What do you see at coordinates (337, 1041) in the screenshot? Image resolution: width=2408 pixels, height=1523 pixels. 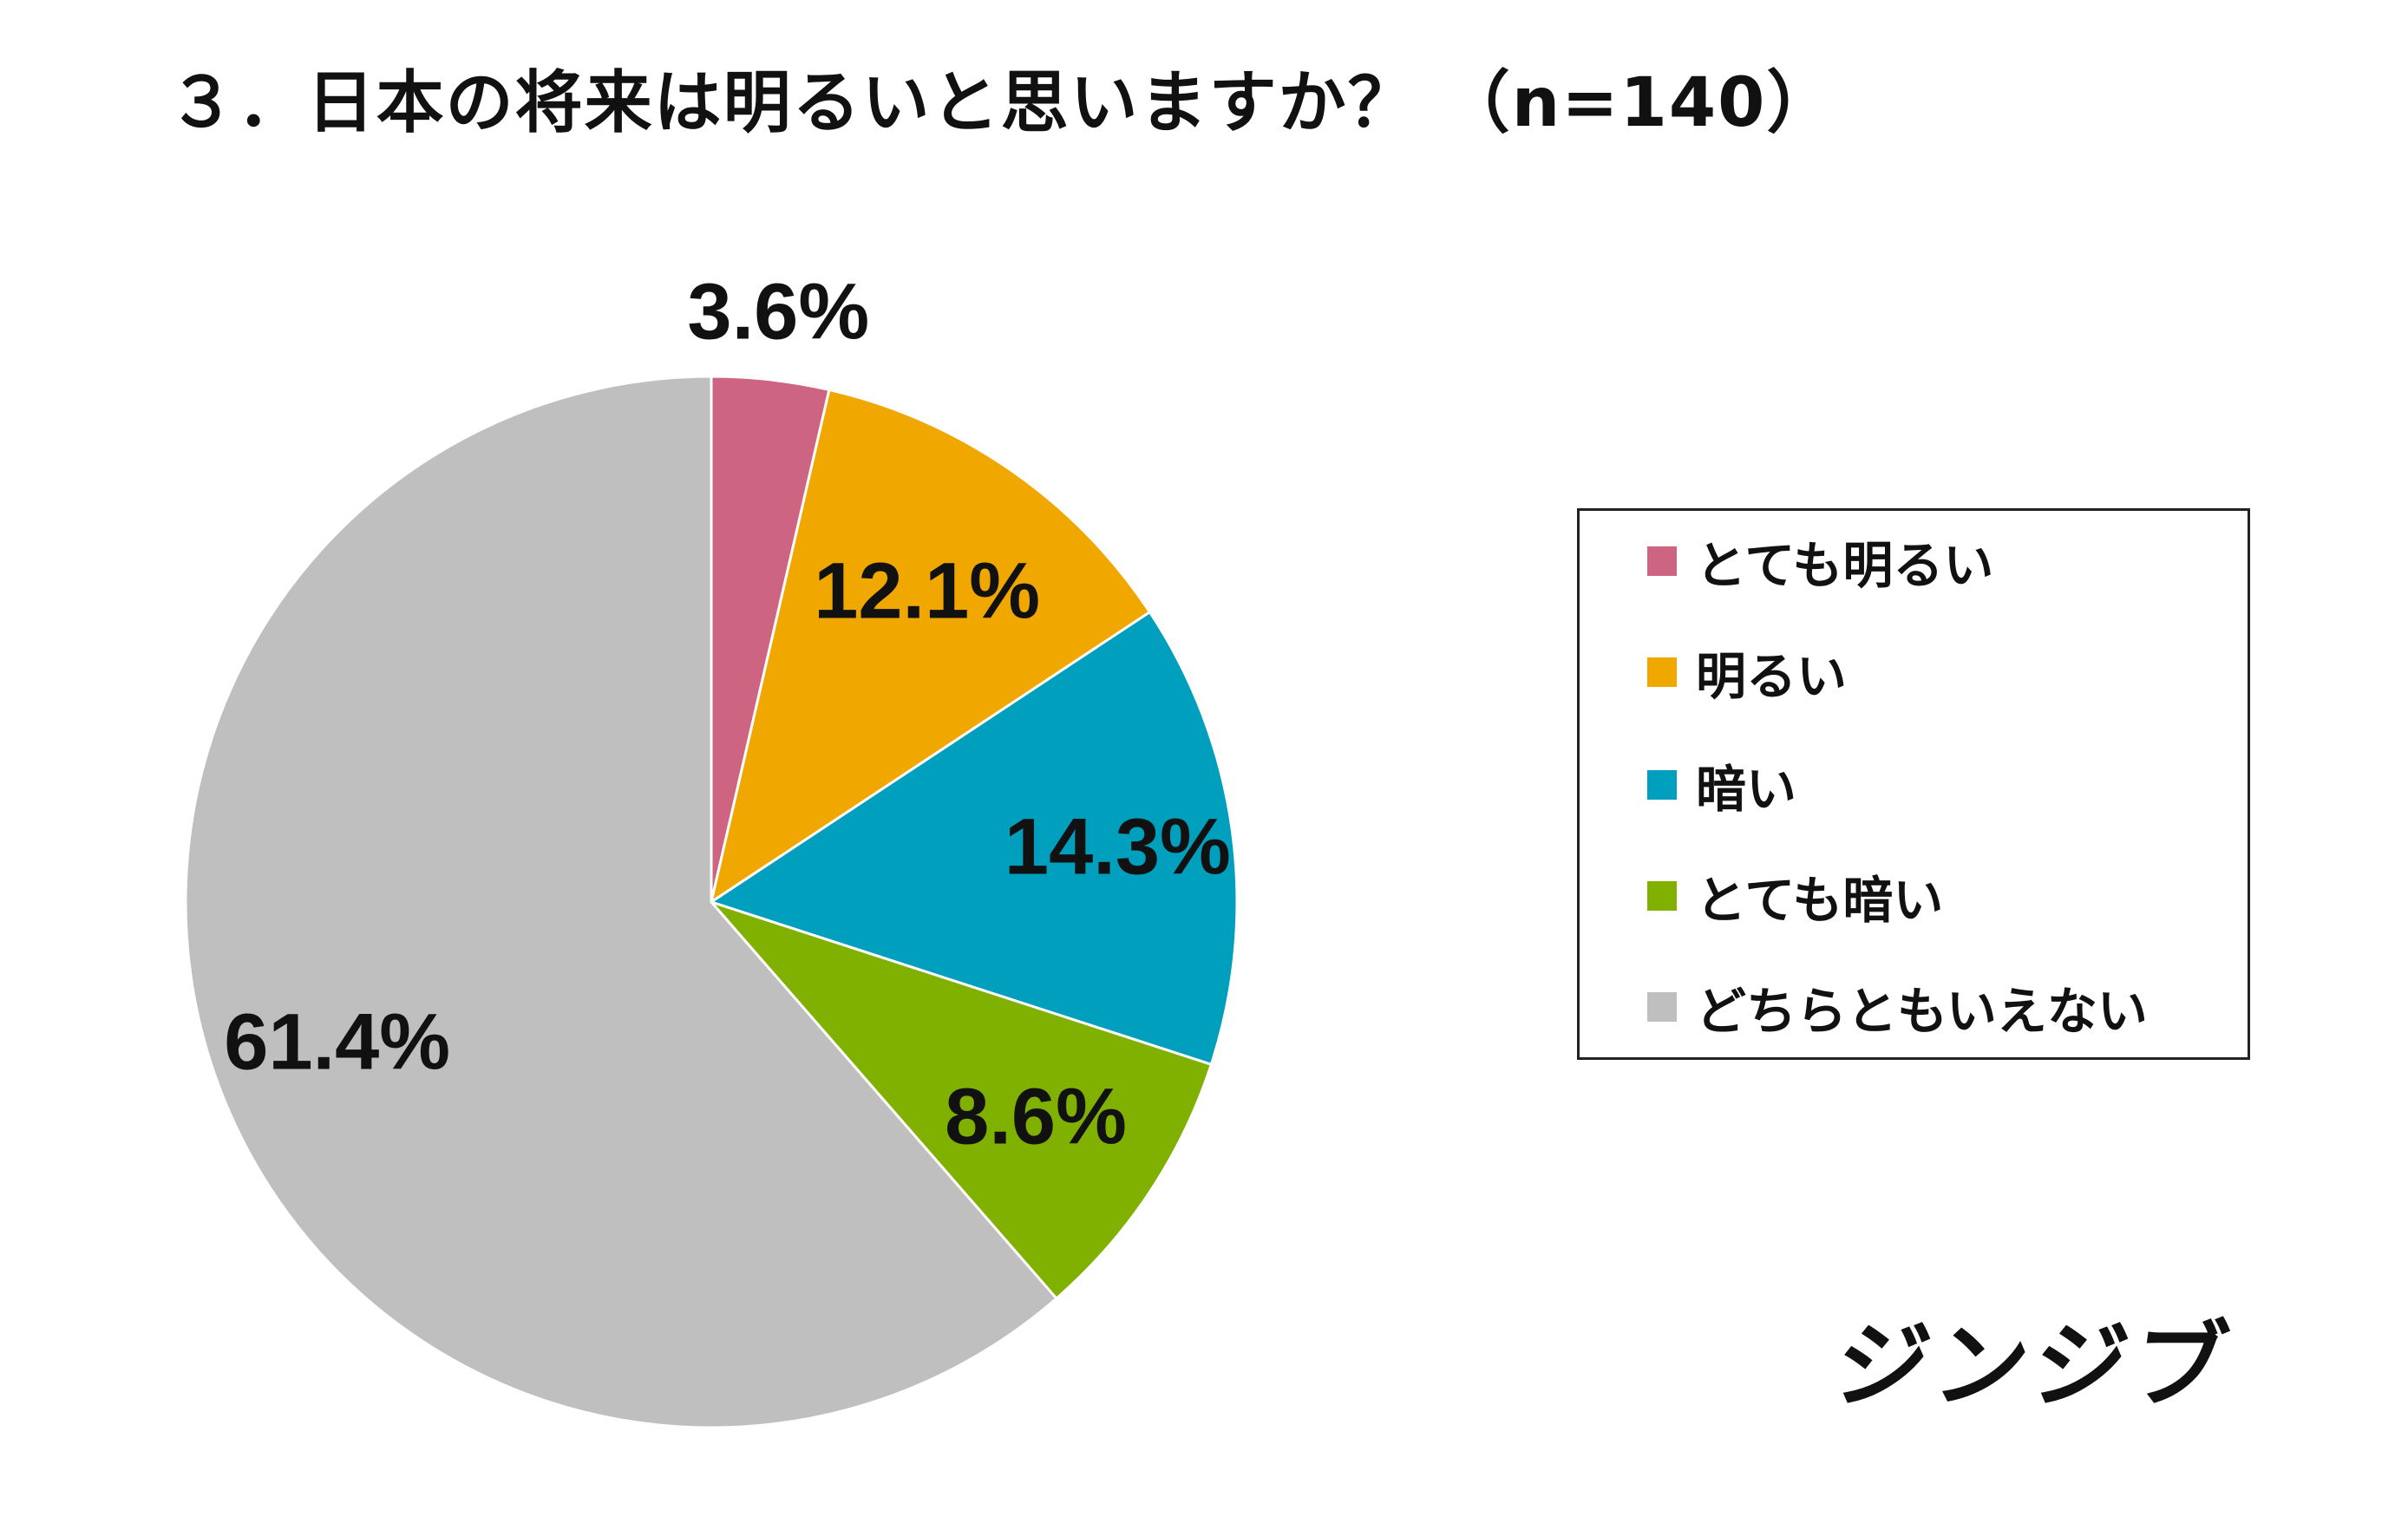 I see `pie-slice-label: 61.4%` at bounding box center [337, 1041].